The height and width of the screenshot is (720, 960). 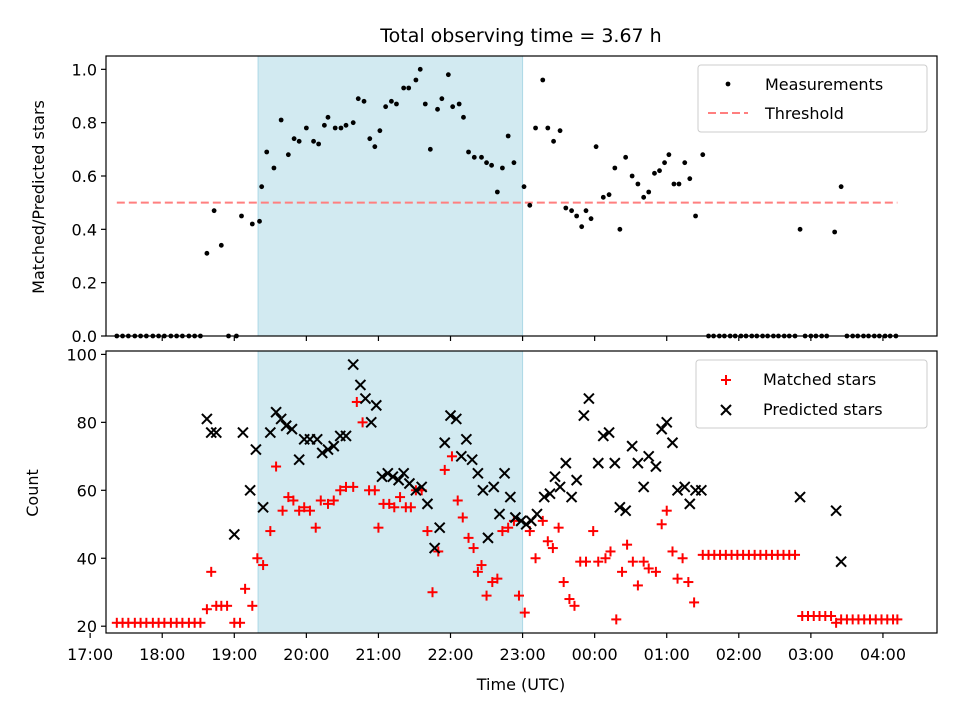 What do you see at coordinates (811, 394) in the screenshot?
I see `count-legend-box` at bounding box center [811, 394].